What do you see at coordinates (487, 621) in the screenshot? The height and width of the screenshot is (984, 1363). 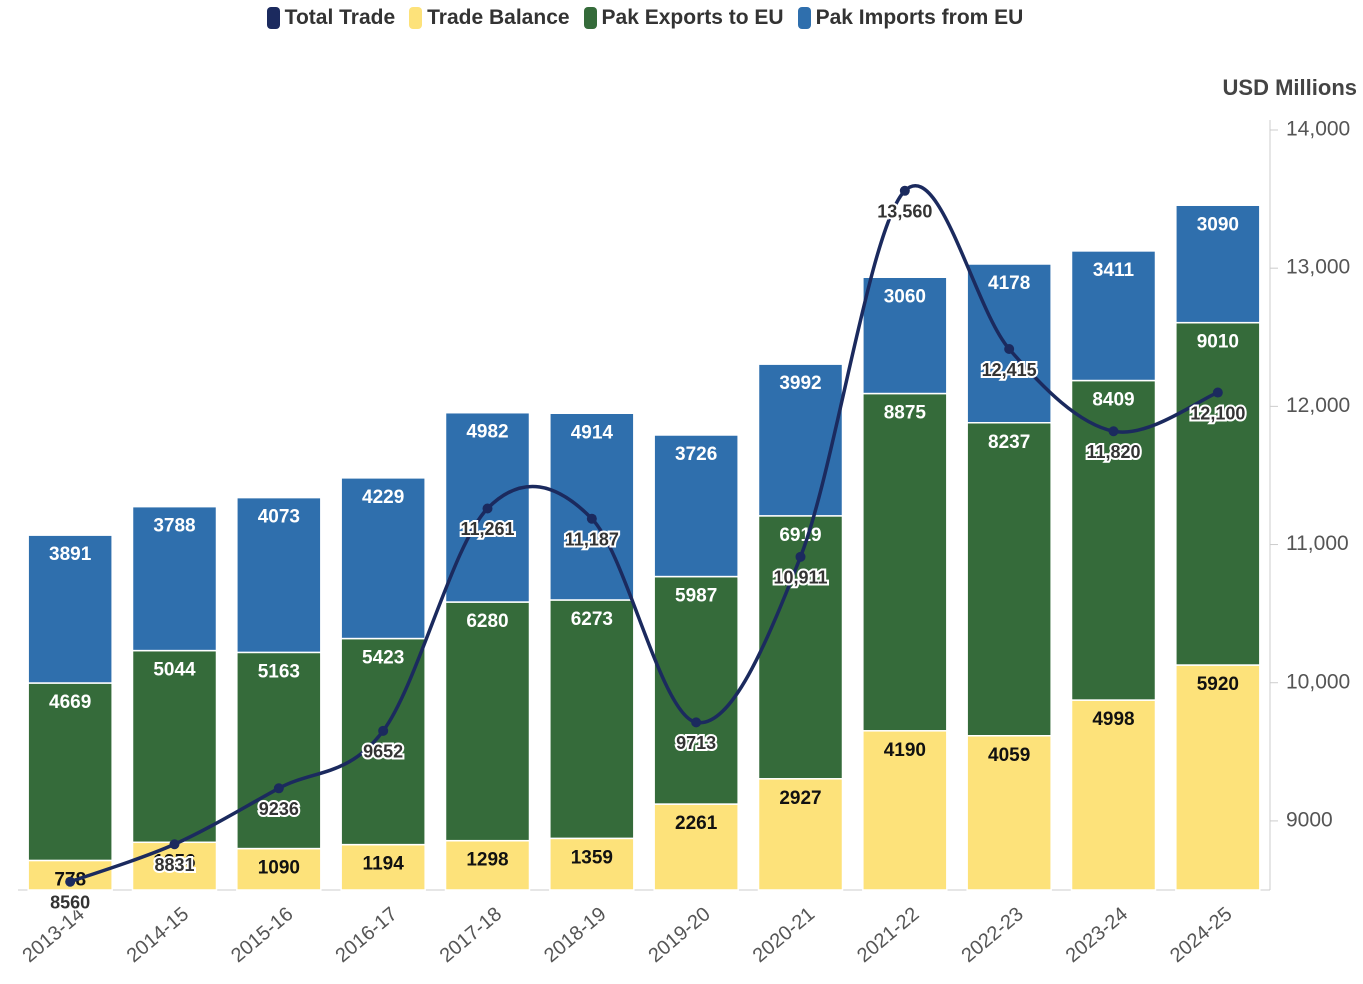 I see `data-label: 6280` at bounding box center [487, 621].